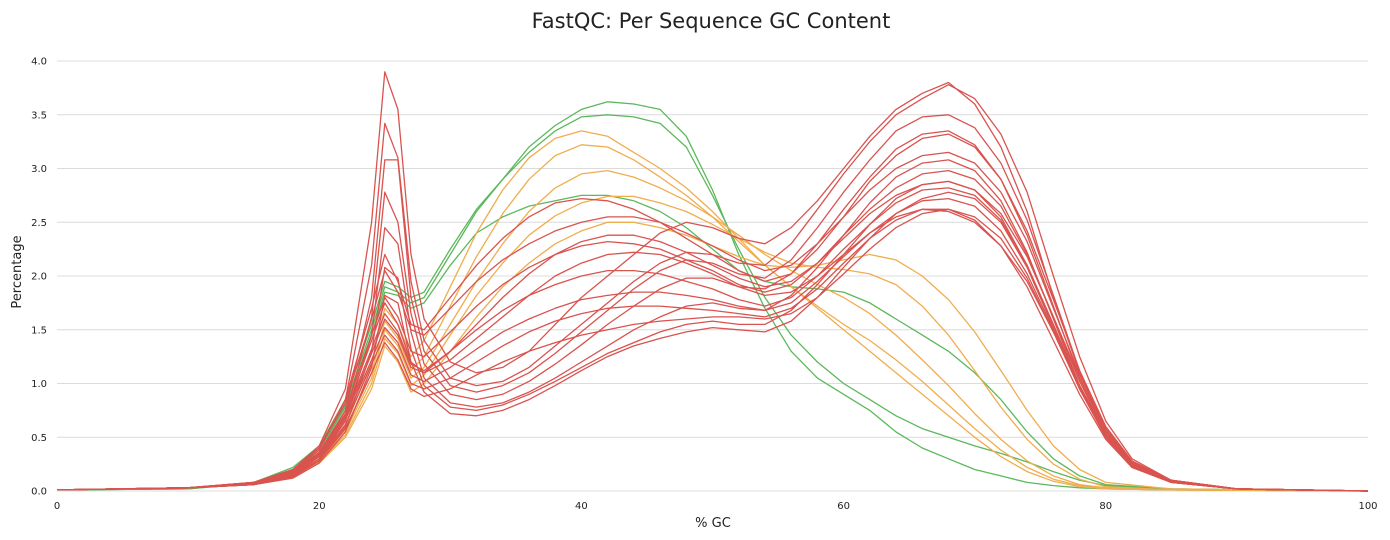 The width and height of the screenshot is (1390, 540). I want to click on chart-title: FastQC: Per Sequence GC Content, so click(711, 21).